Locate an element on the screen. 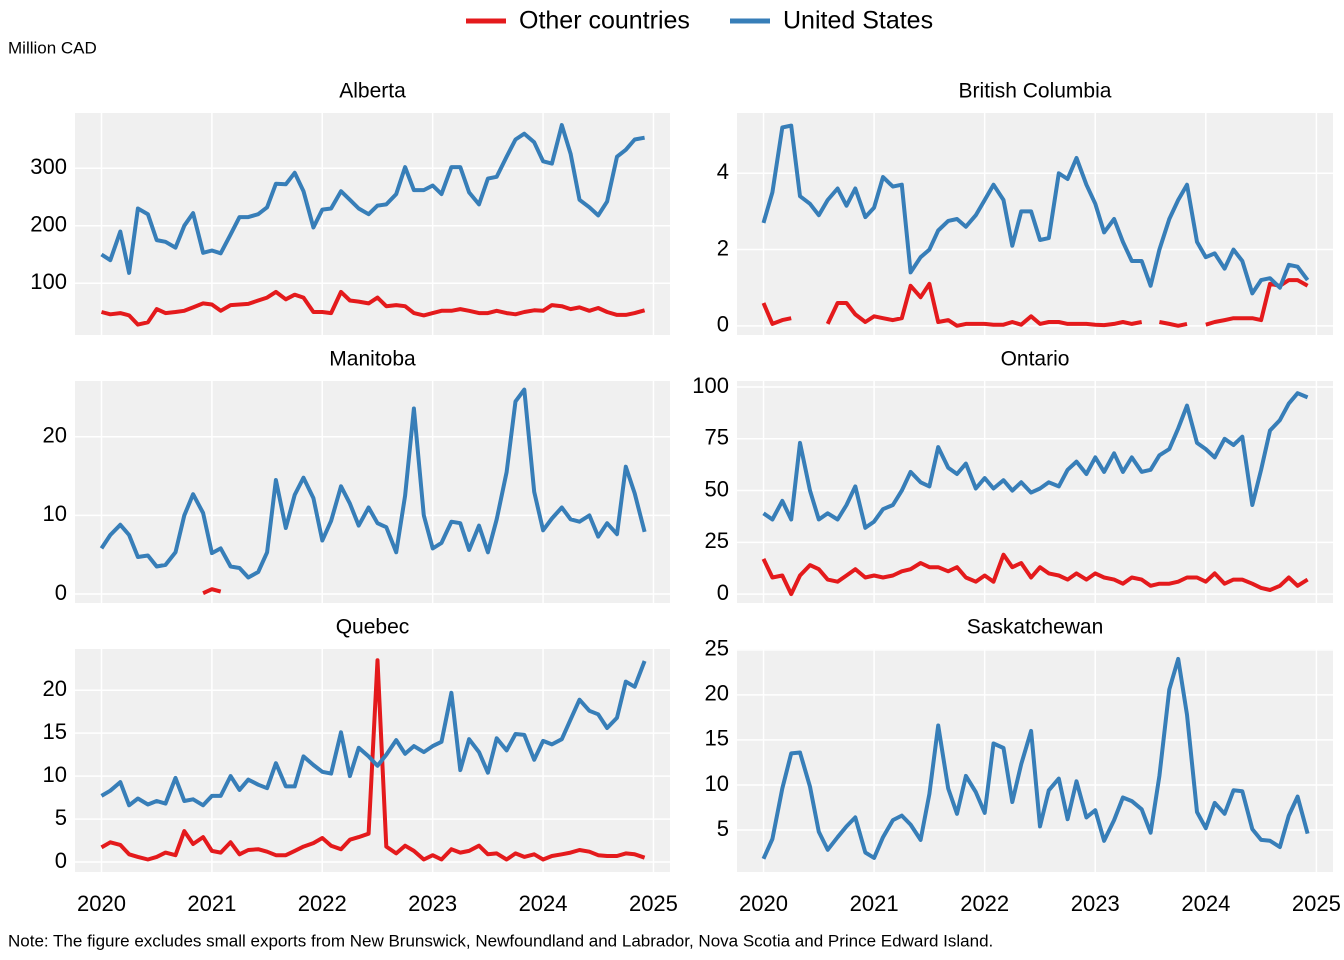 The width and height of the screenshot is (1344, 960). panel-title: Quebec is located at coordinates (373, 627).